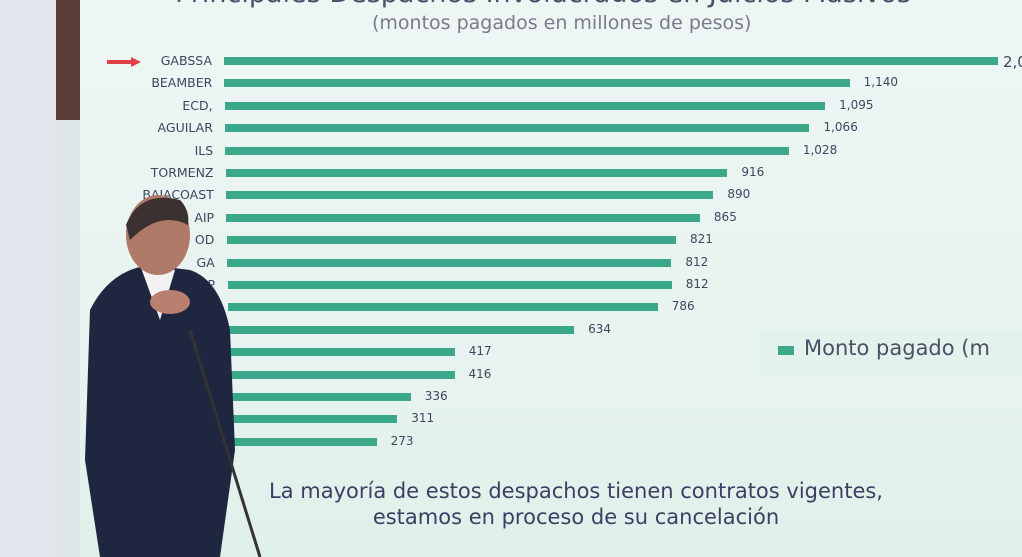 The height and width of the screenshot is (557, 1022). I want to click on data-label: 1,028, so click(820, 149).